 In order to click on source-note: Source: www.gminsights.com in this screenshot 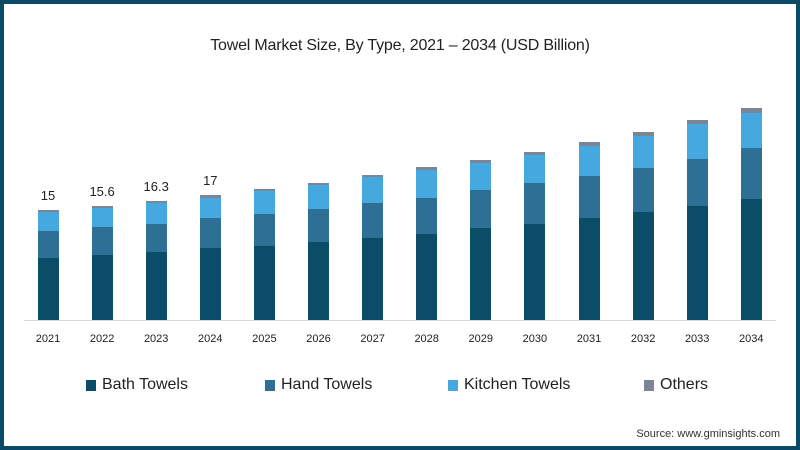, I will do `click(708, 434)`.